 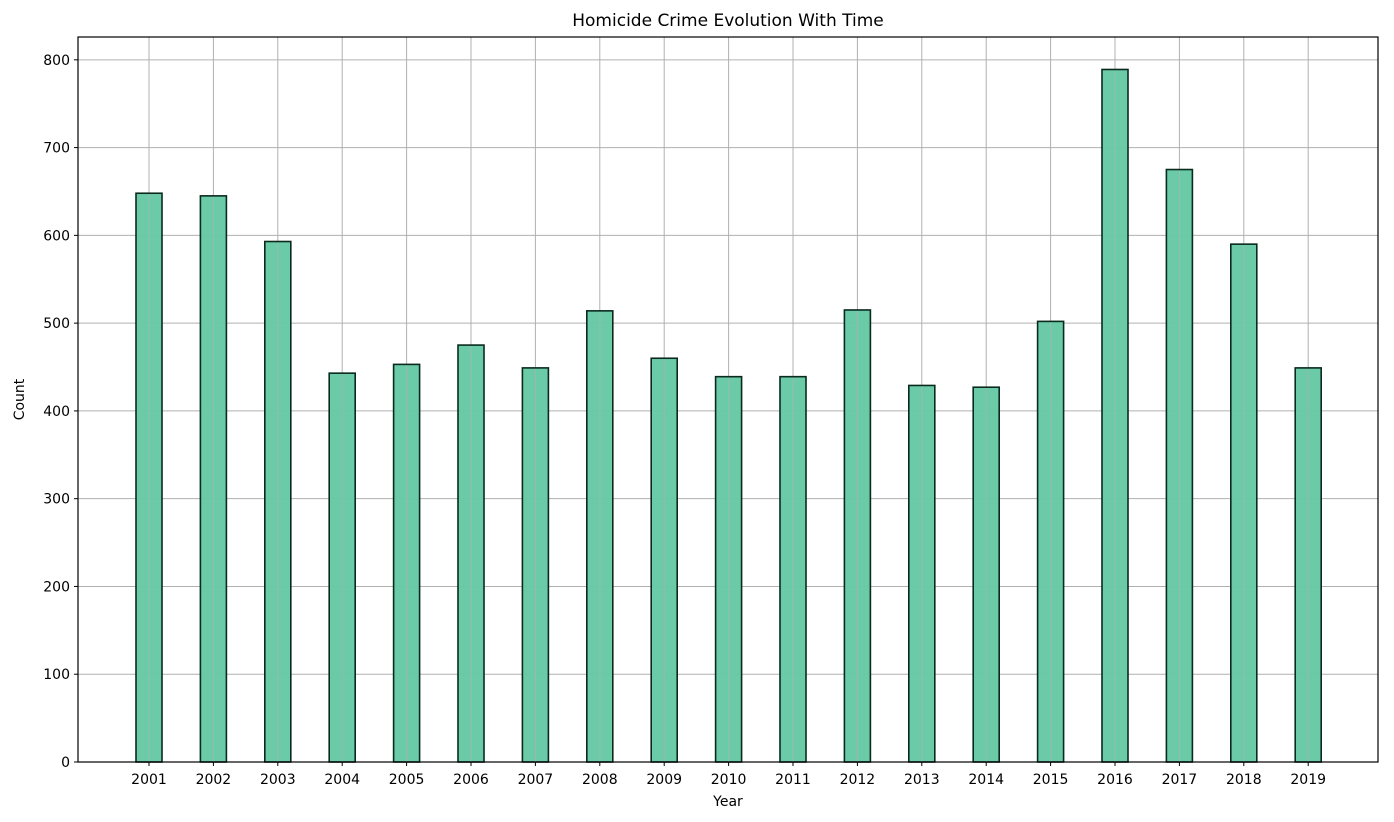 What do you see at coordinates (922, 780) in the screenshot?
I see `x-tick-label: 2013` at bounding box center [922, 780].